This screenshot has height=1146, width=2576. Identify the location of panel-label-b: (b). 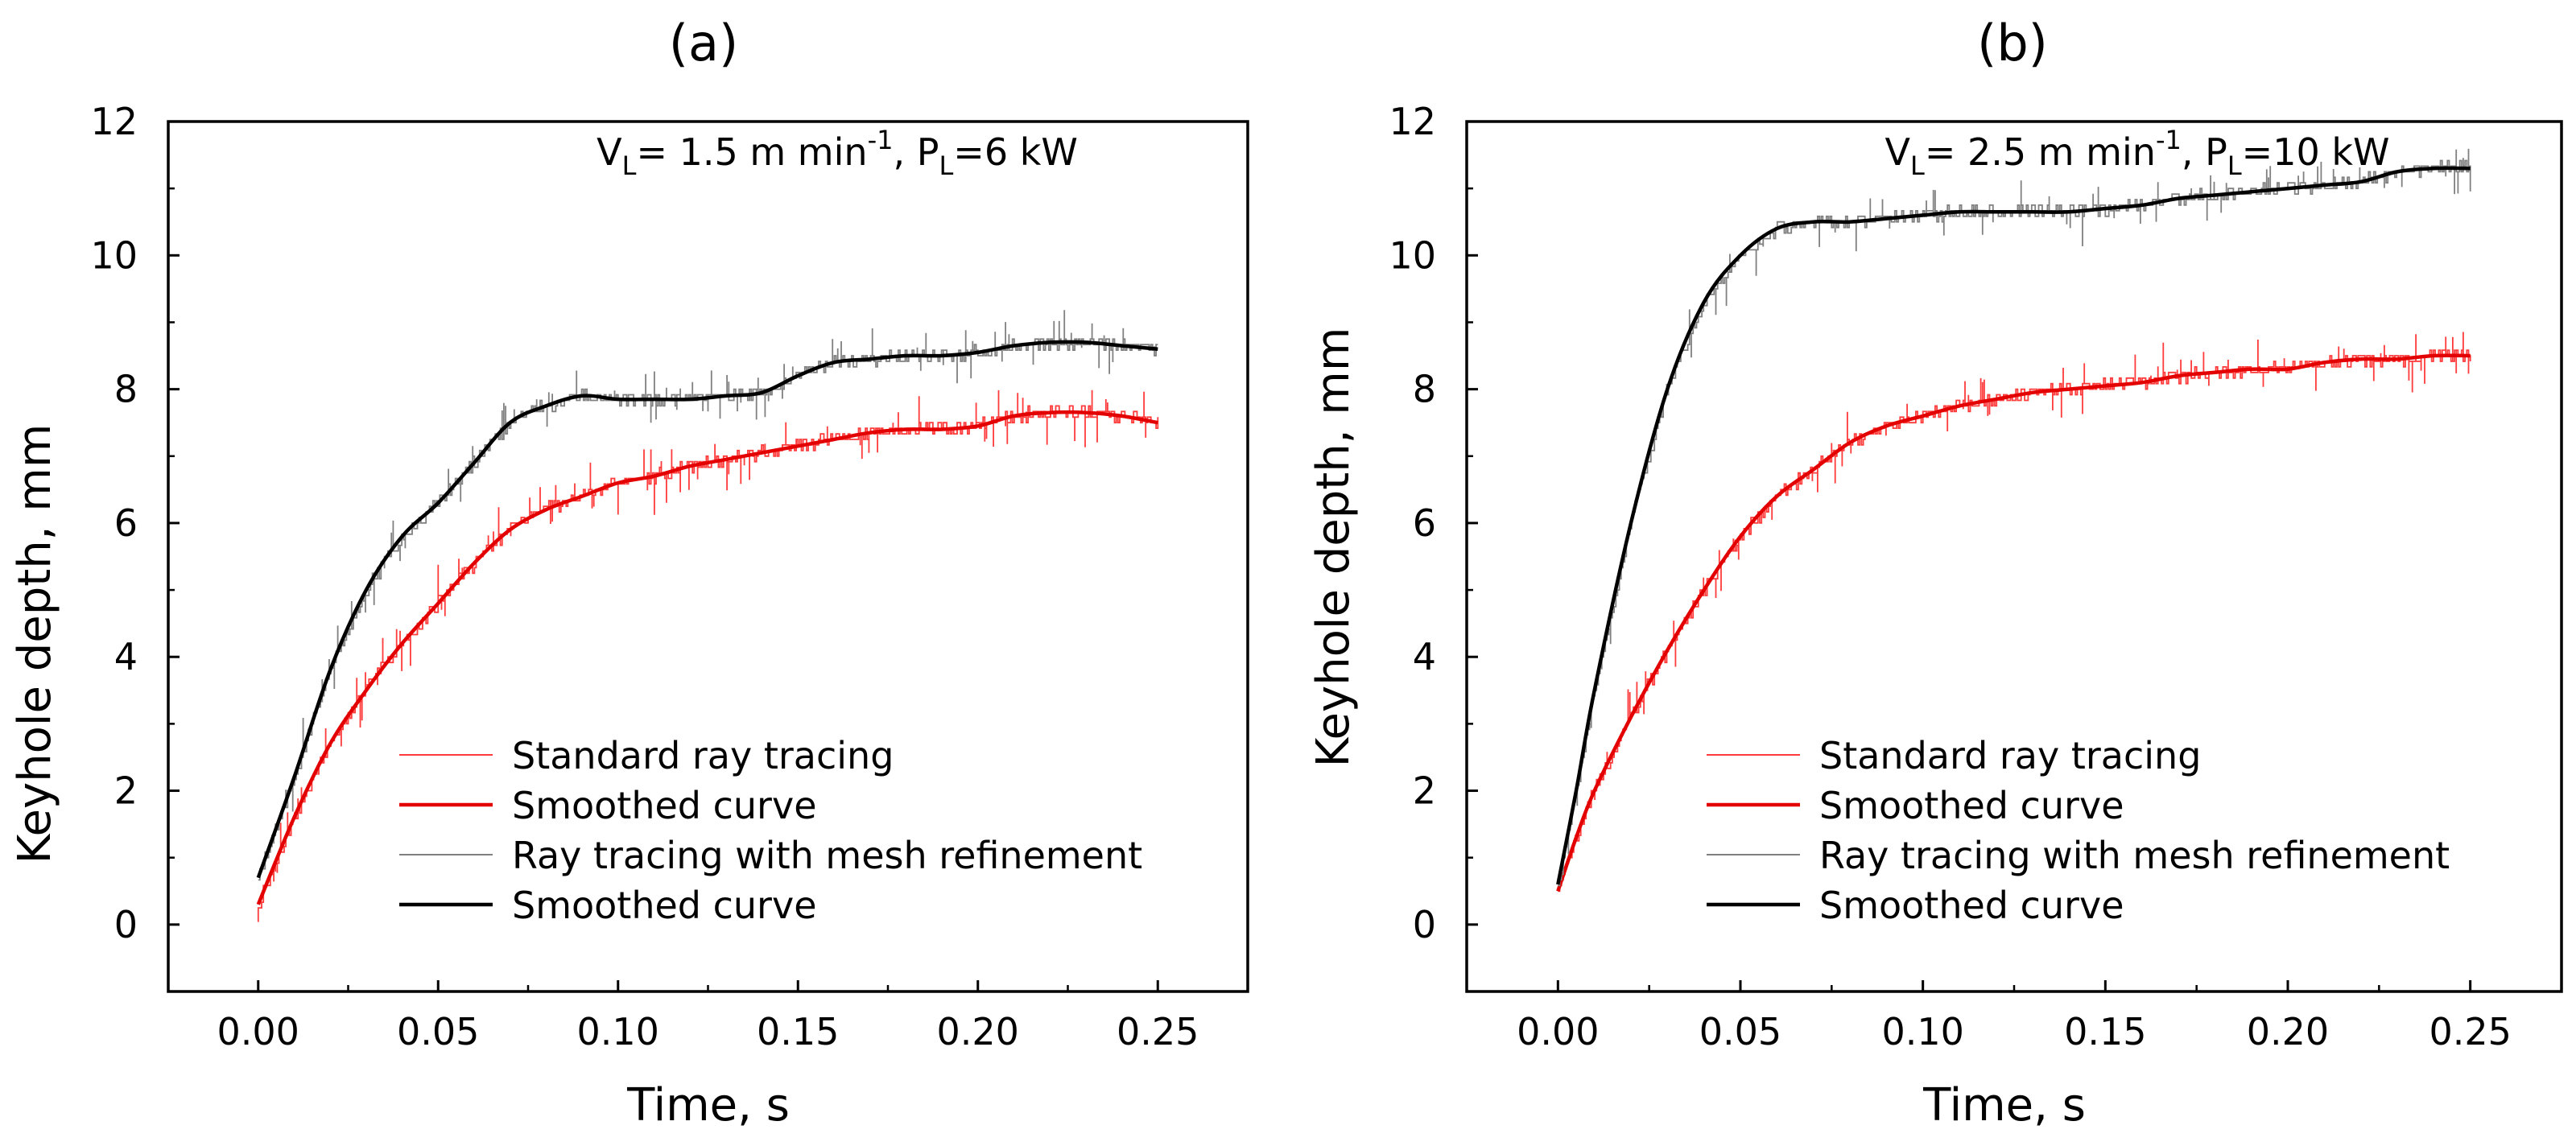
(2013, 43).